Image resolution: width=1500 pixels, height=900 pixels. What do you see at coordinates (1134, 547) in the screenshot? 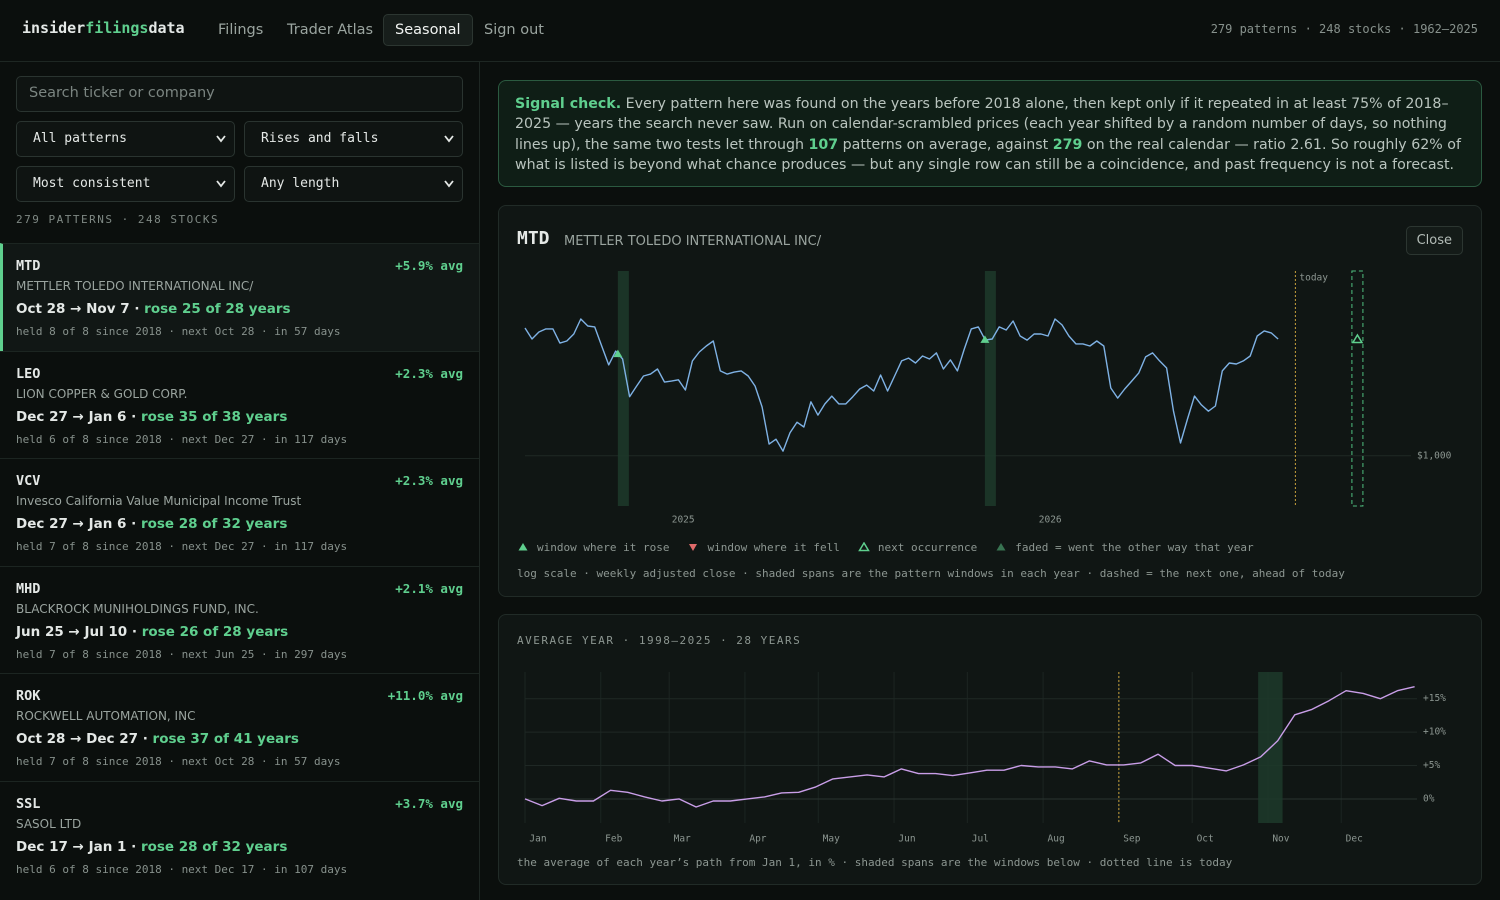
I see `legend-label: faded = went the other way that year` at bounding box center [1134, 547].